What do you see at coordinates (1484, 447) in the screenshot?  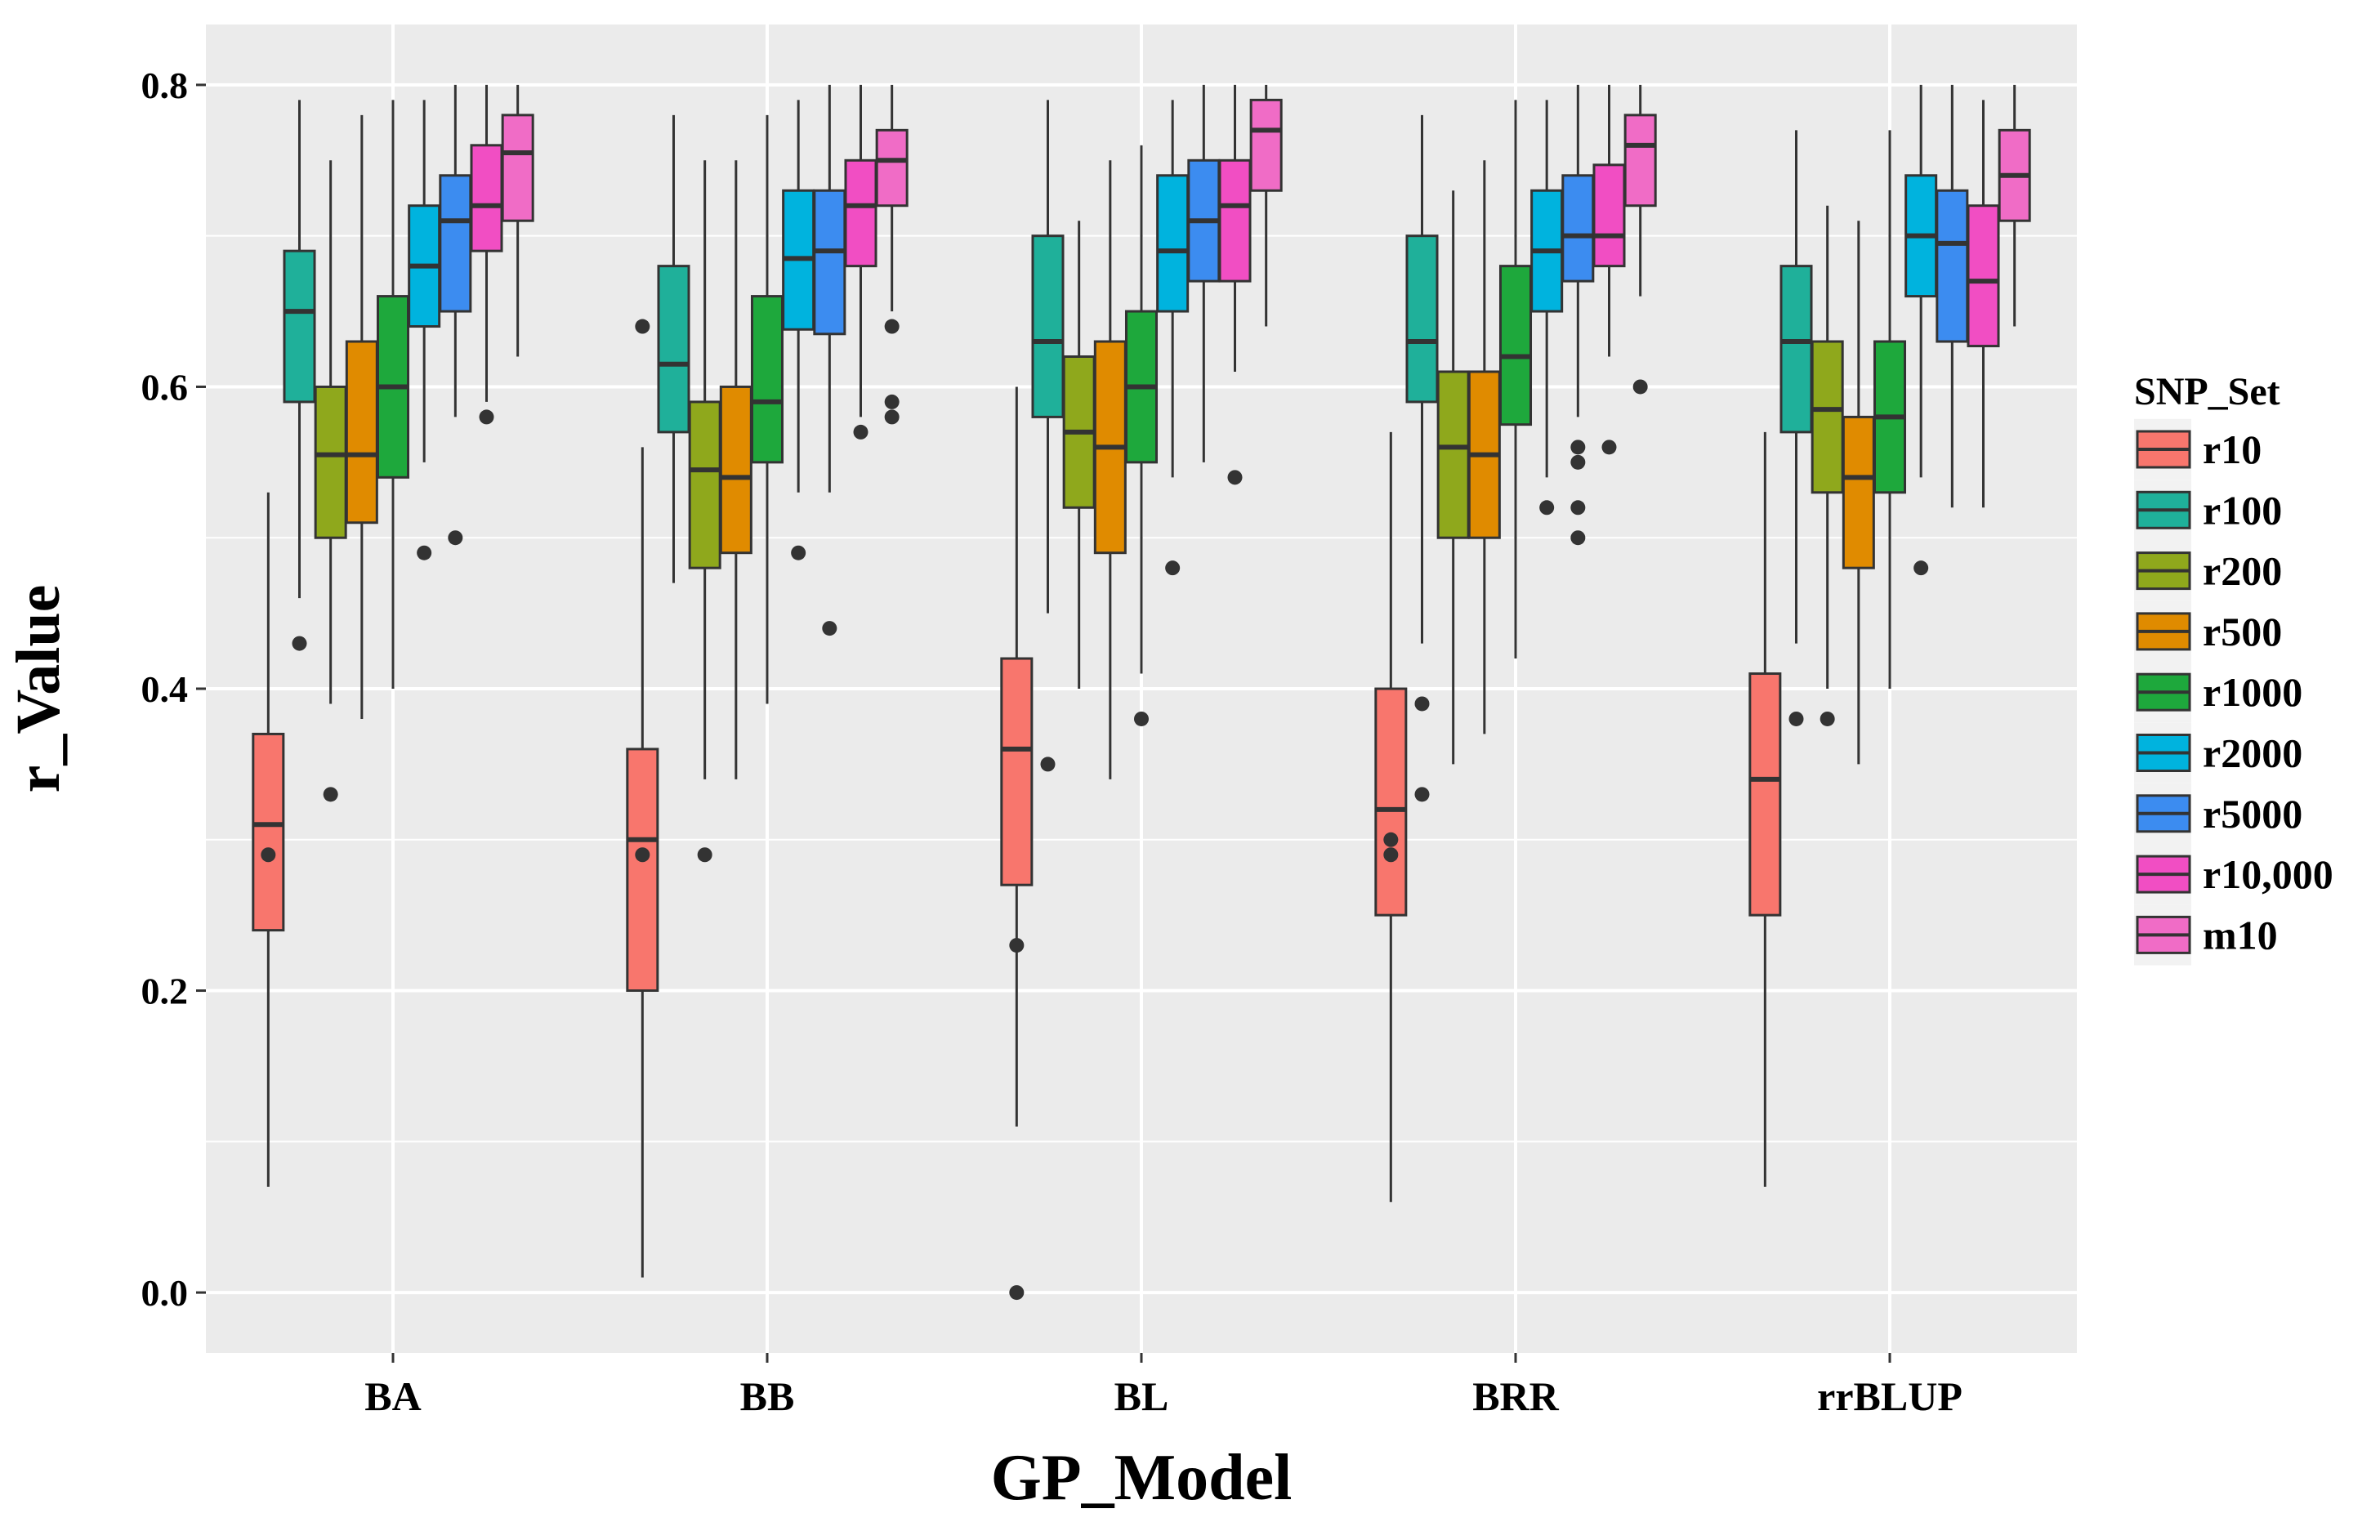 I see `box-r500-BRR` at bounding box center [1484, 447].